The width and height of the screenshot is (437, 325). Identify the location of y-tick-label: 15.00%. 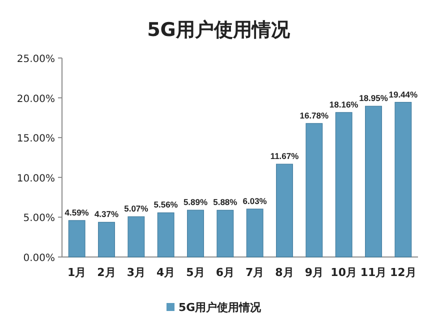
(35, 139).